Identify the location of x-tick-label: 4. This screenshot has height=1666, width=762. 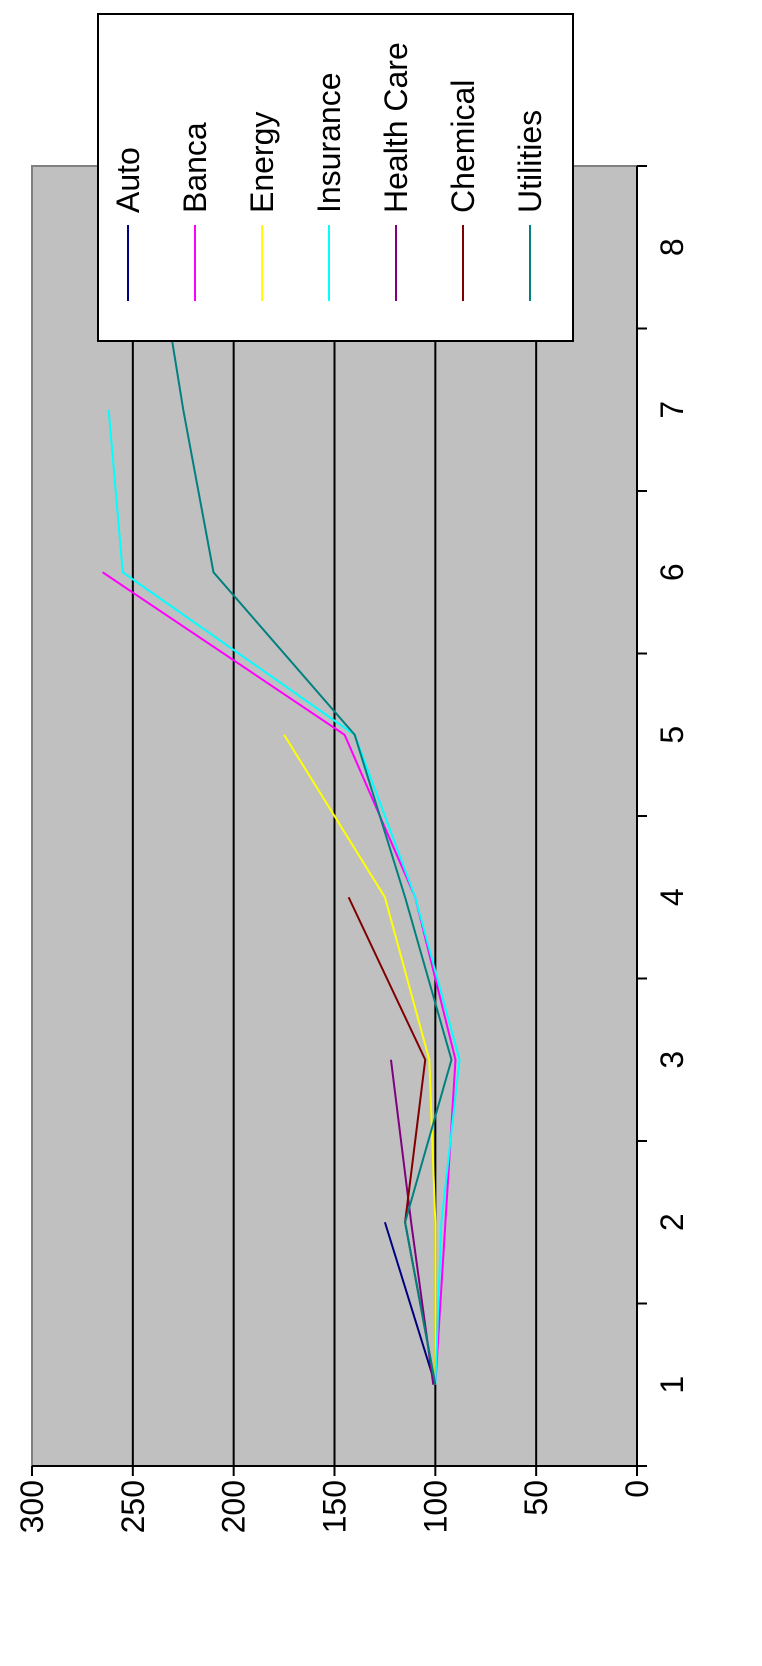
(672, 897).